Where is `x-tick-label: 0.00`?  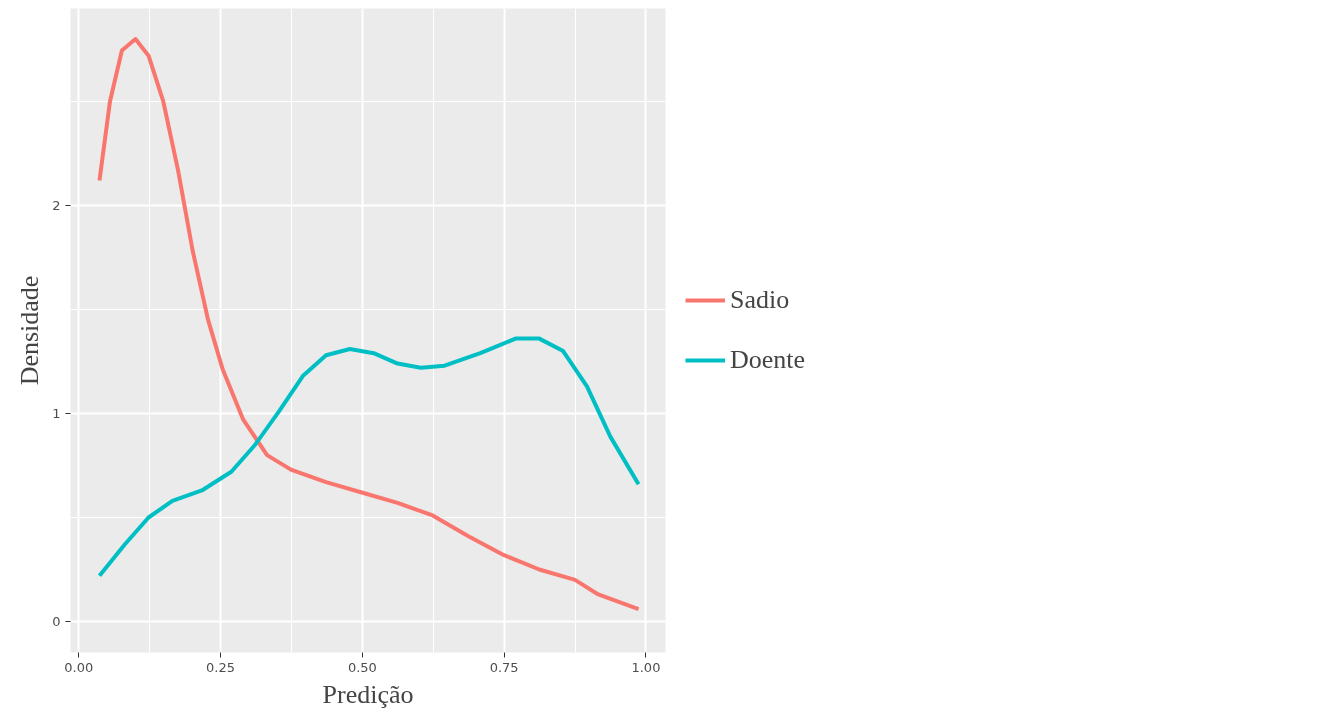
x-tick-label: 0.00 is located at coordinates (79, 667).